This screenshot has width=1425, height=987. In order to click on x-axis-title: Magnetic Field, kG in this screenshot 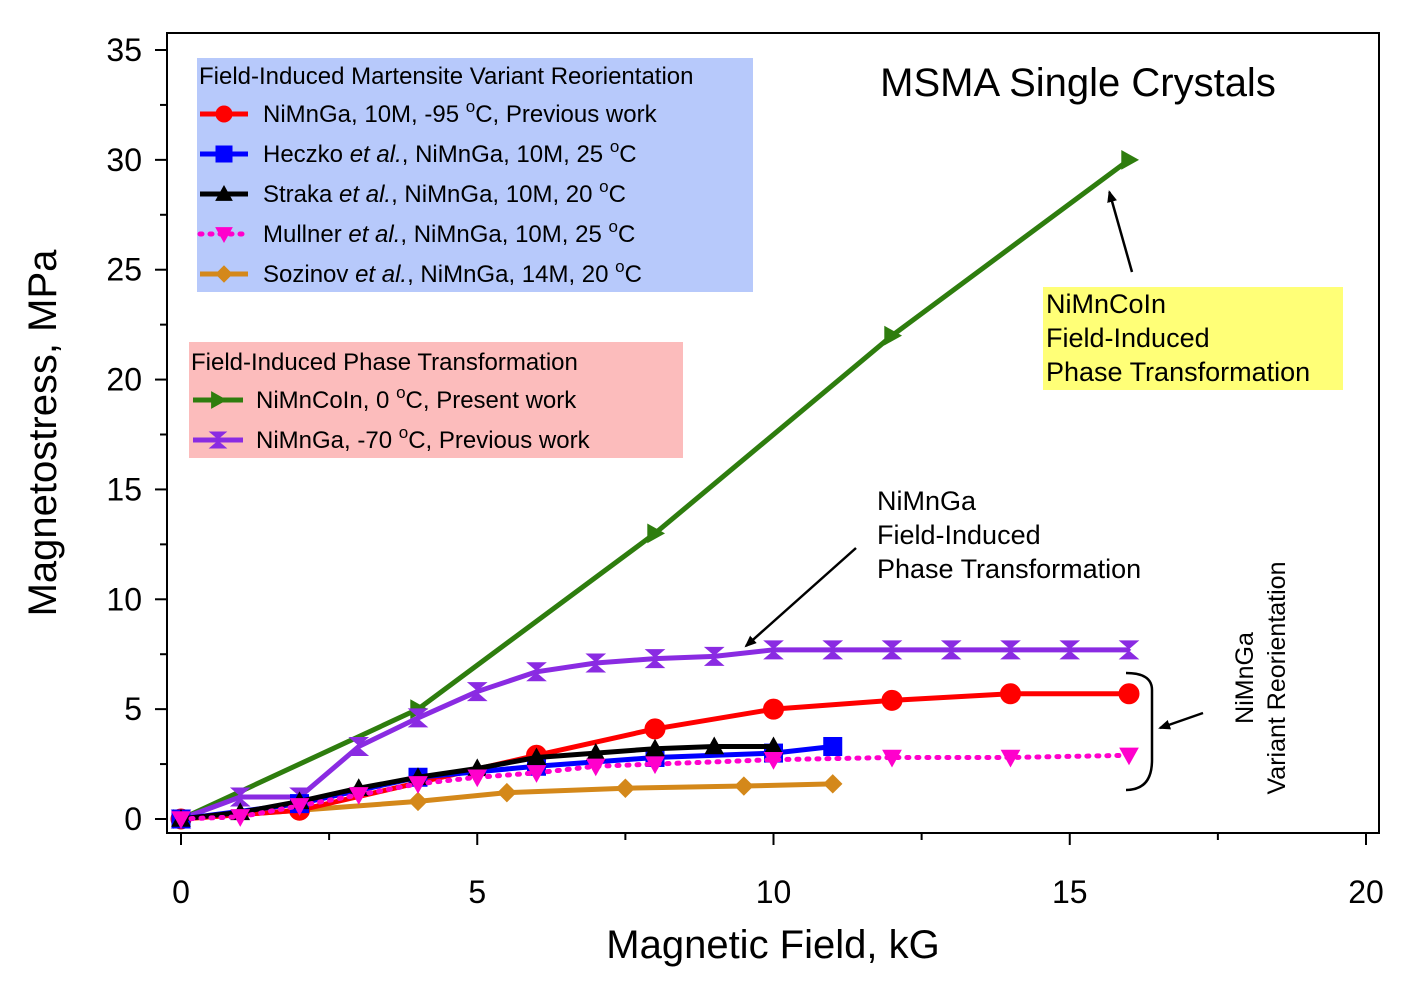, I will do `click(772, 945)`.